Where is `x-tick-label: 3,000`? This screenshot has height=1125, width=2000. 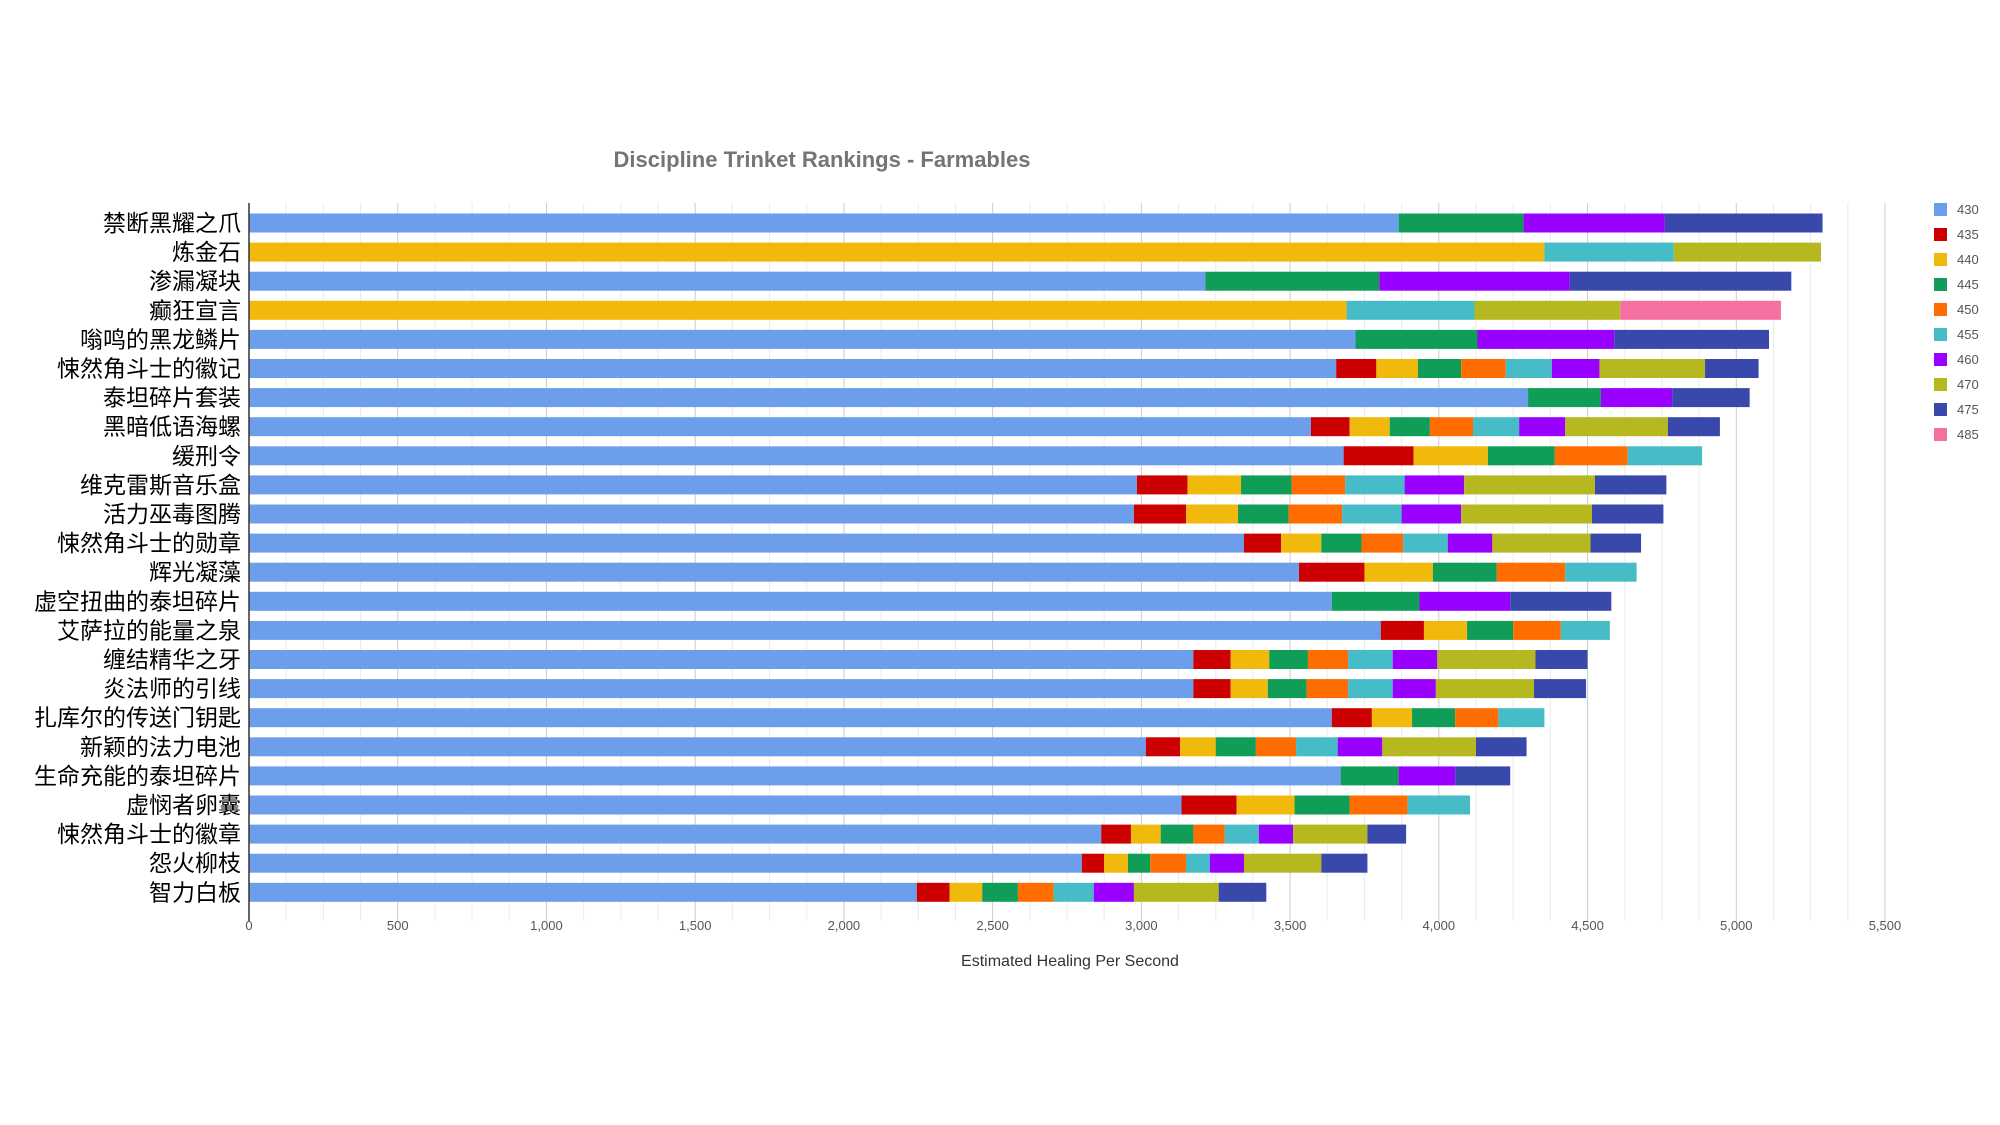
x-tick-label: 3,000 is located at coordinates (1141, 925).